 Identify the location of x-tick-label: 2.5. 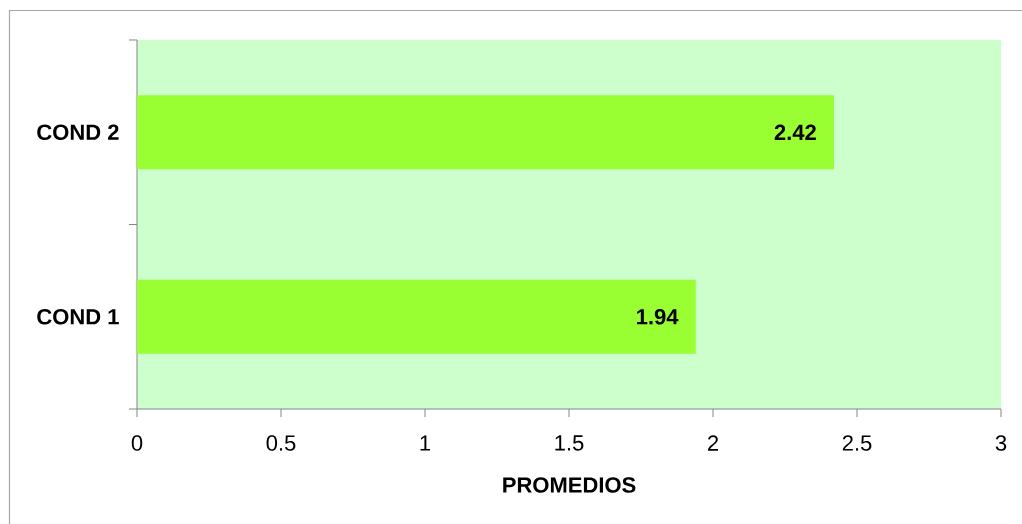
(857, 443).